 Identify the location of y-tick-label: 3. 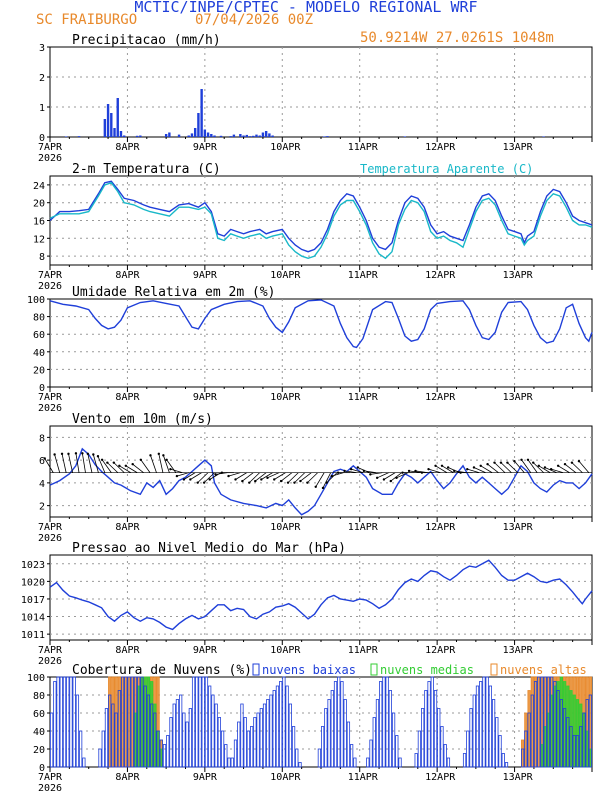
(42, 48).